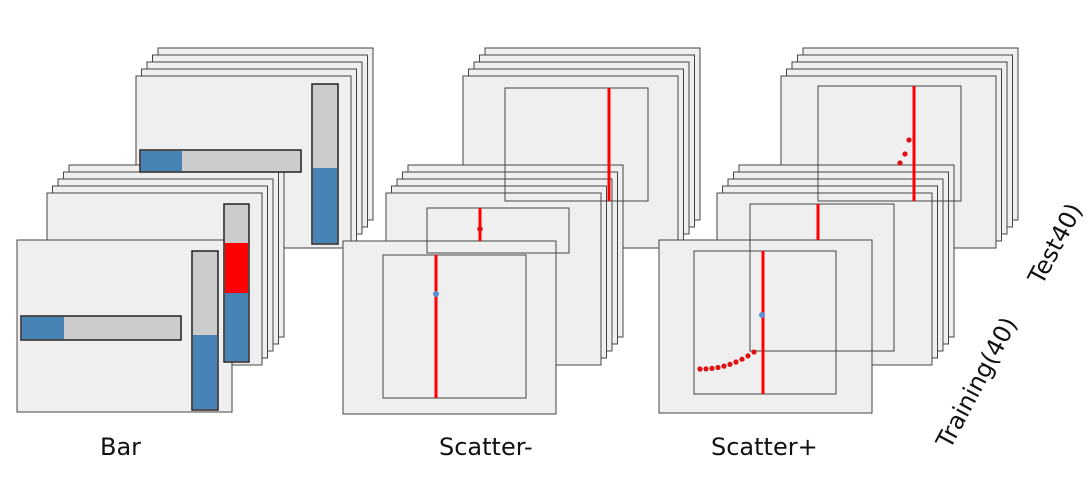  I want to click on bar-training-vertical-fill, so click(205, 372).